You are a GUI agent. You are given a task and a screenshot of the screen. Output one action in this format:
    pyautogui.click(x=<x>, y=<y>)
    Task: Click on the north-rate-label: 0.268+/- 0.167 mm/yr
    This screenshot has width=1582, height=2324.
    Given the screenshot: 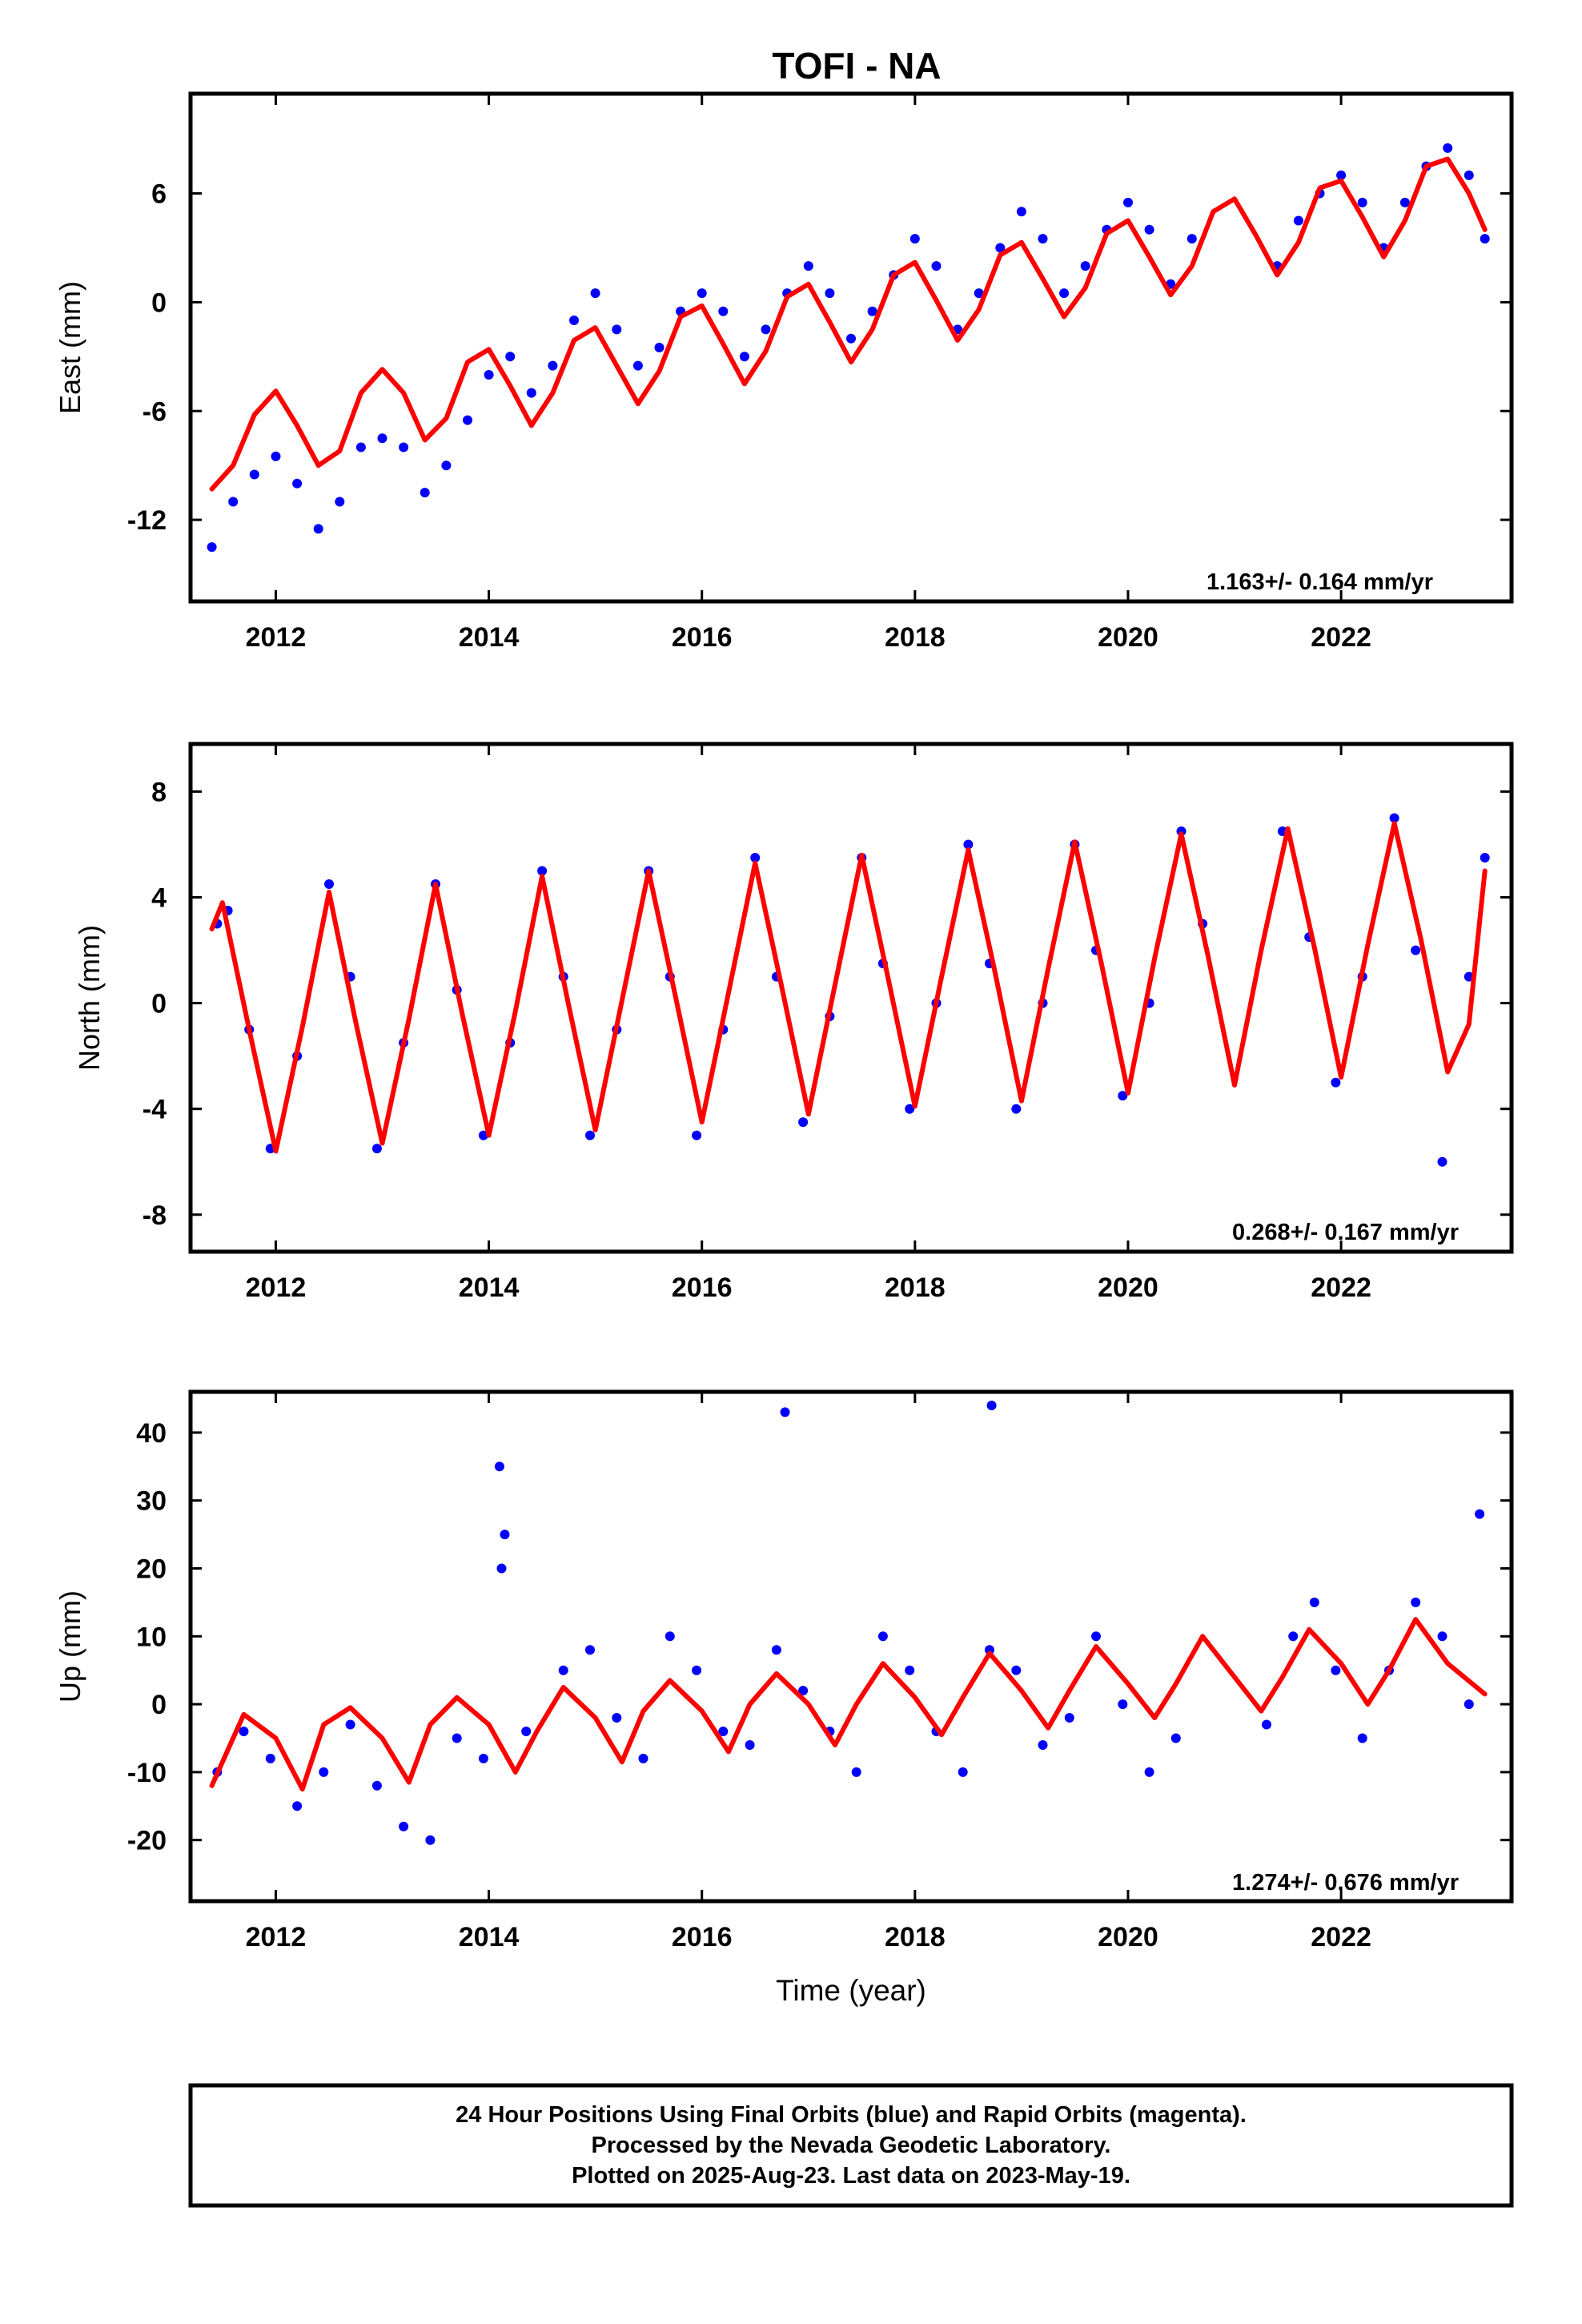 What is the action you would take?
    pyautogui.click(x=1345, y=1232)
    